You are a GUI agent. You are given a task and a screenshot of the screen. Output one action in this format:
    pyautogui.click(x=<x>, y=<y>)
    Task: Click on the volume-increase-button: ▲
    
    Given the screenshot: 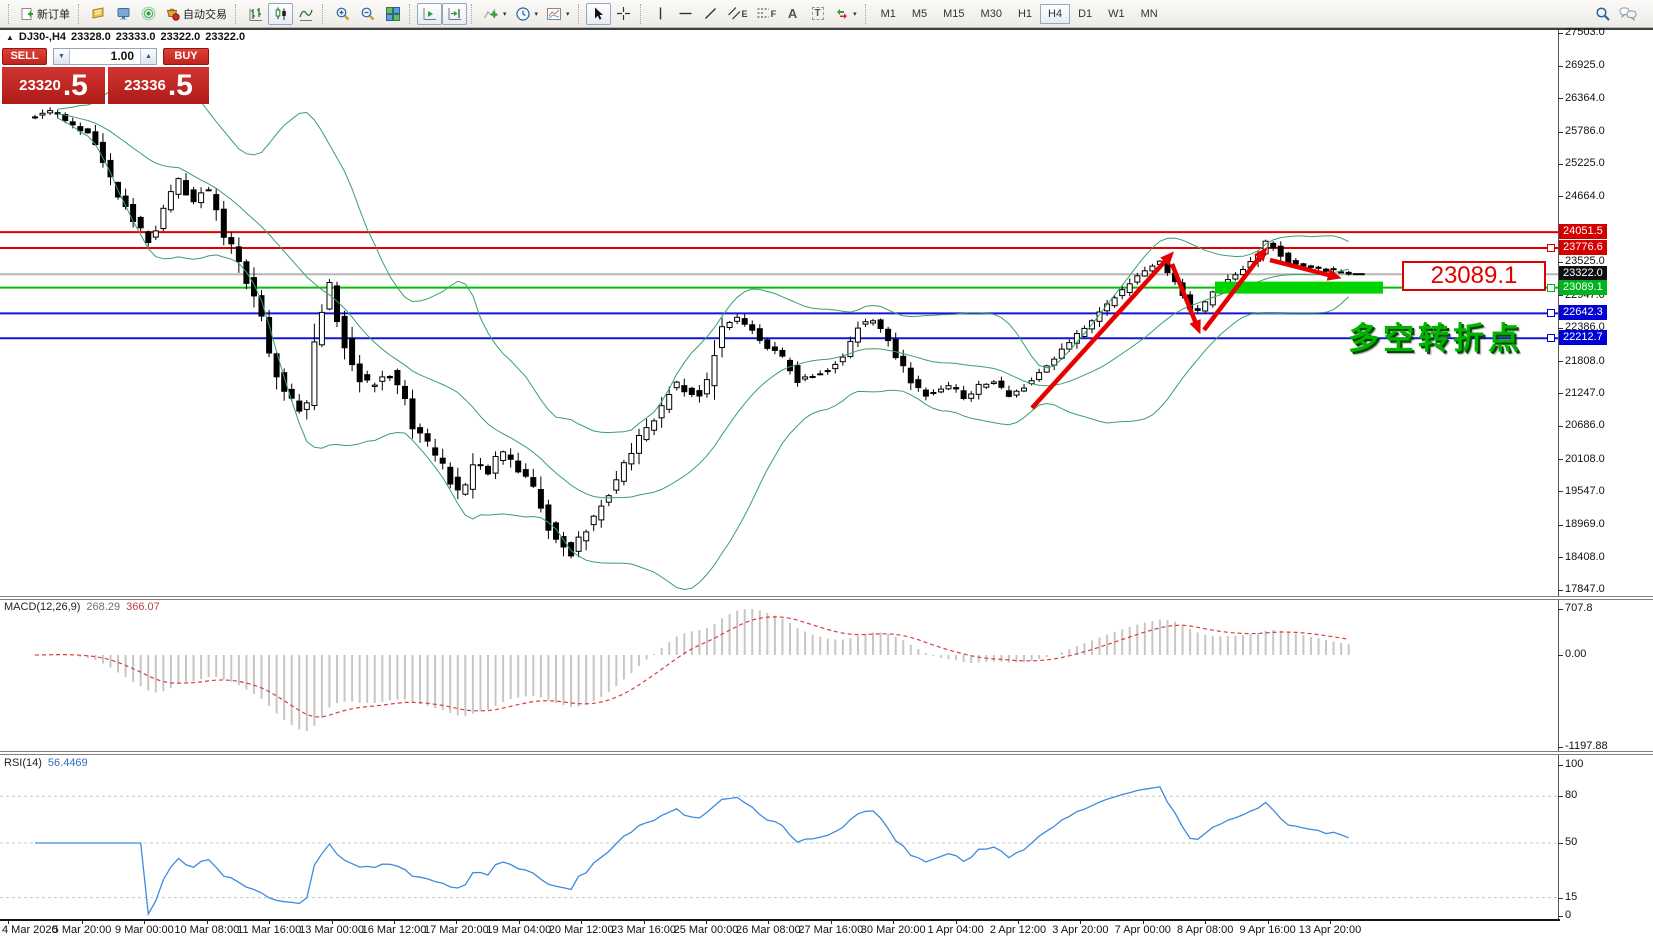 What is the action you would take?
    pyautogui.click(x=148, y=56)
    